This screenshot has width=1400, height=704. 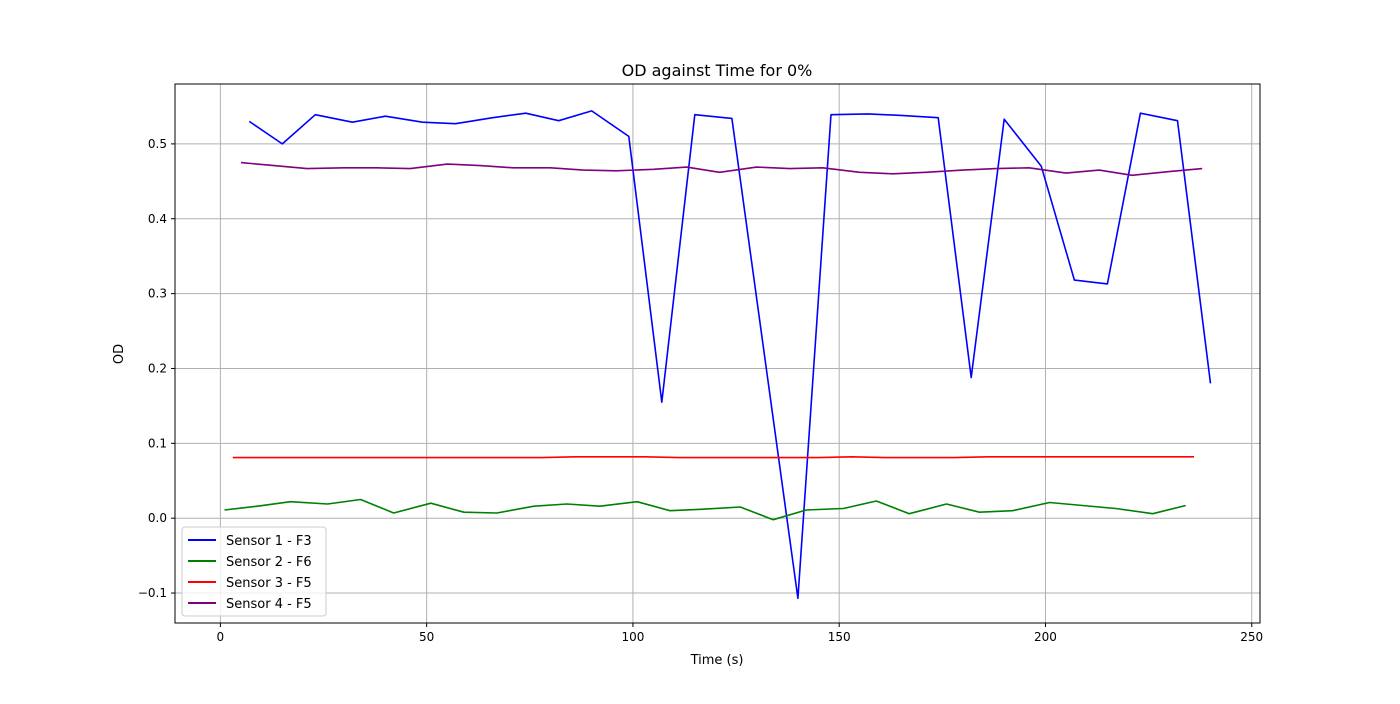 What do you see at coordinates (717, 70) in the screenshot?
I see `chart-title: OD against Time for 0%` at bounding box center [717, 70].